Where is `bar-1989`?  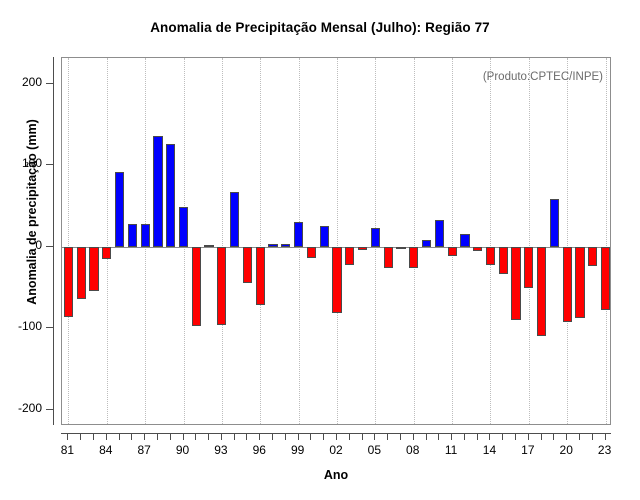
bar-1989 is located at coordinates (171, 195).